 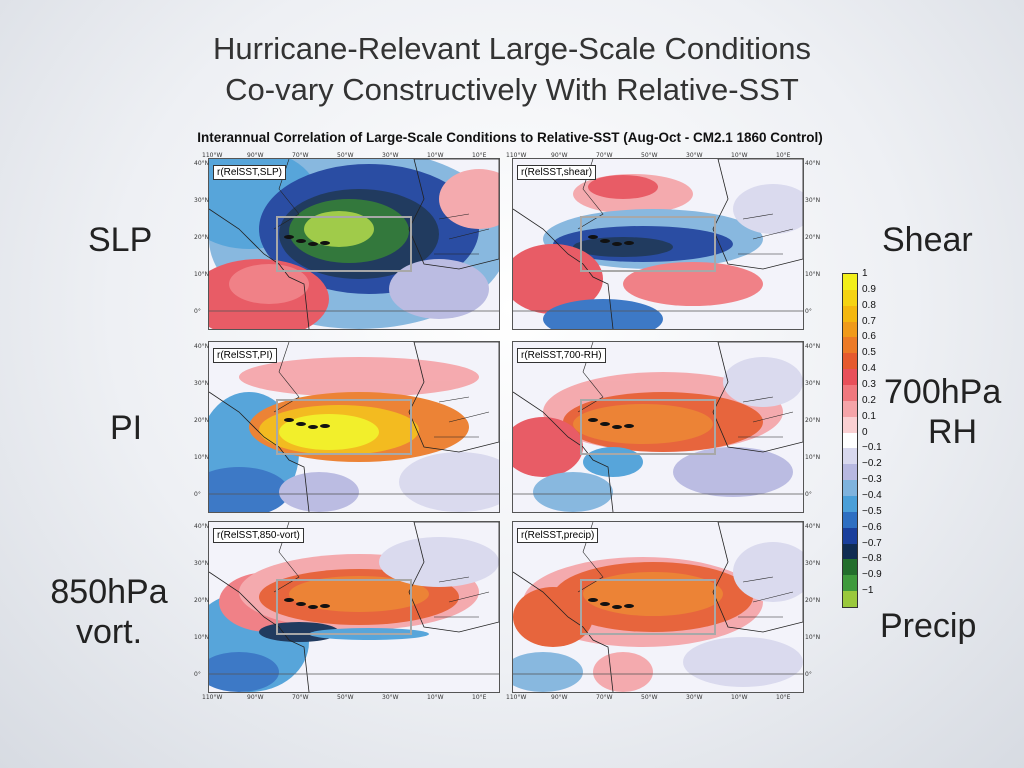 What do you see at coordinates (872, 559) in the screenshot?
I see `colorbar-label: −0.8` at bounding box center [872, 559].